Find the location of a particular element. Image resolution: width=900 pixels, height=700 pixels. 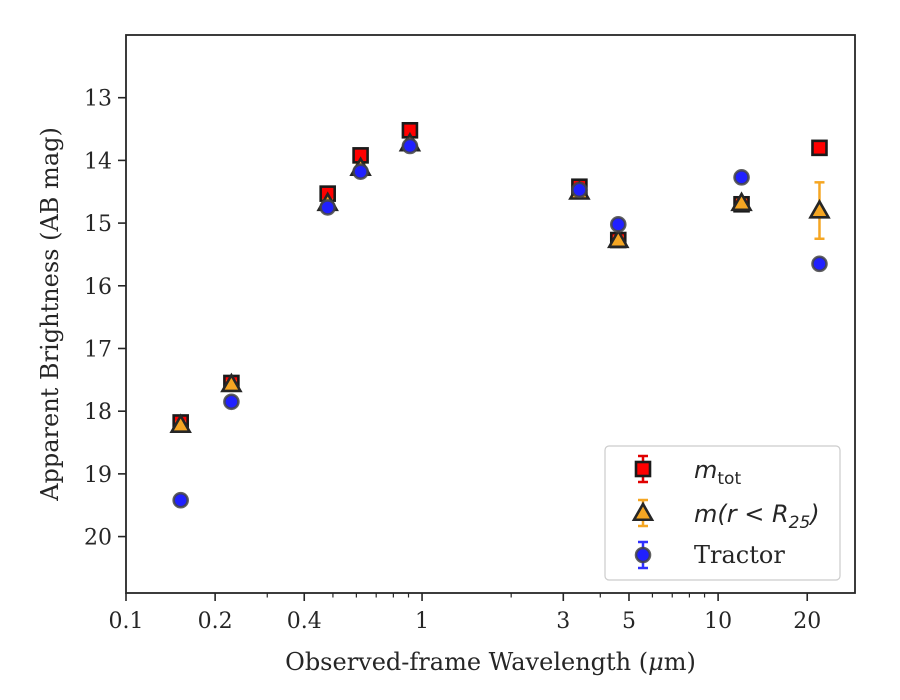

y-tick-label-4: 17 is located at coordinates (98, 349).